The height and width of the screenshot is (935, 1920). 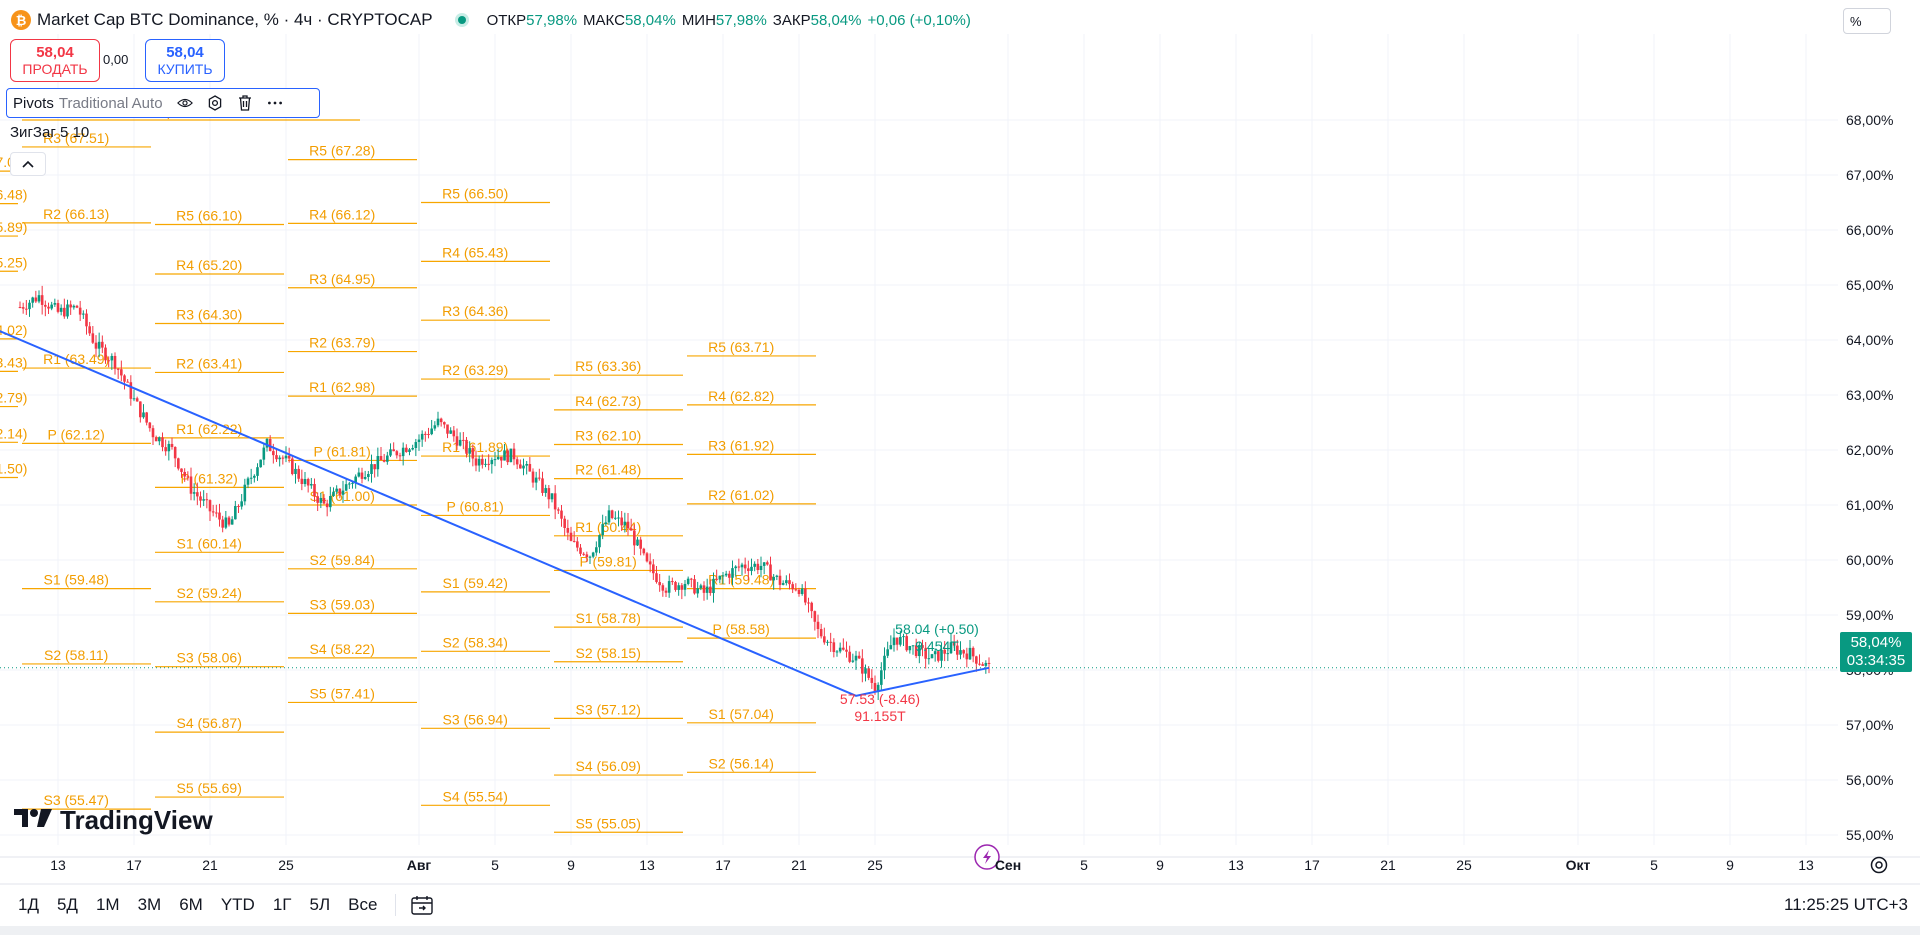 I want to click on range-button-1d: 1Д, so click(x=28, y=904).